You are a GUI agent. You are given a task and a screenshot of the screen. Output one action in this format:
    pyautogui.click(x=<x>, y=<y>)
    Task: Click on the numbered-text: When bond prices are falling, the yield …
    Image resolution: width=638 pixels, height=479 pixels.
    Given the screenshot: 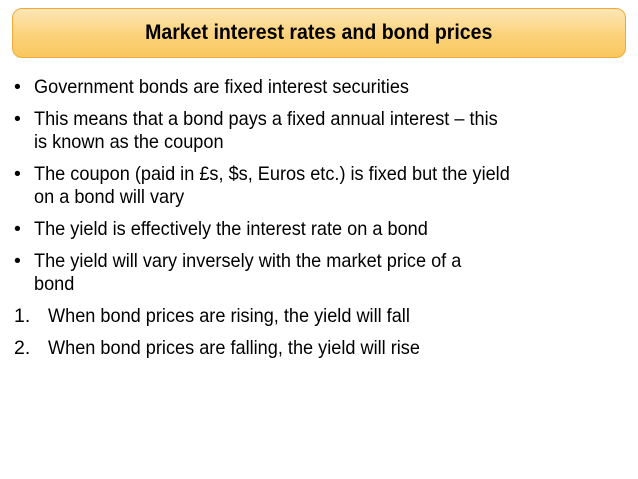 What is the action you would take?
    pyautogui.click(x=234, y=348)
    